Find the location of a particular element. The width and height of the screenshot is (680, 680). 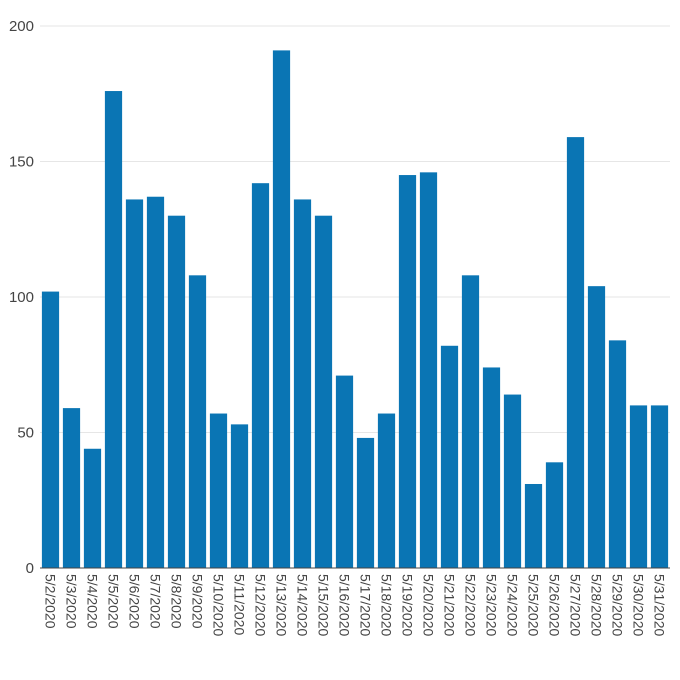

x-tick-label: 5/3/2020 is located at coordinates (72, 601).